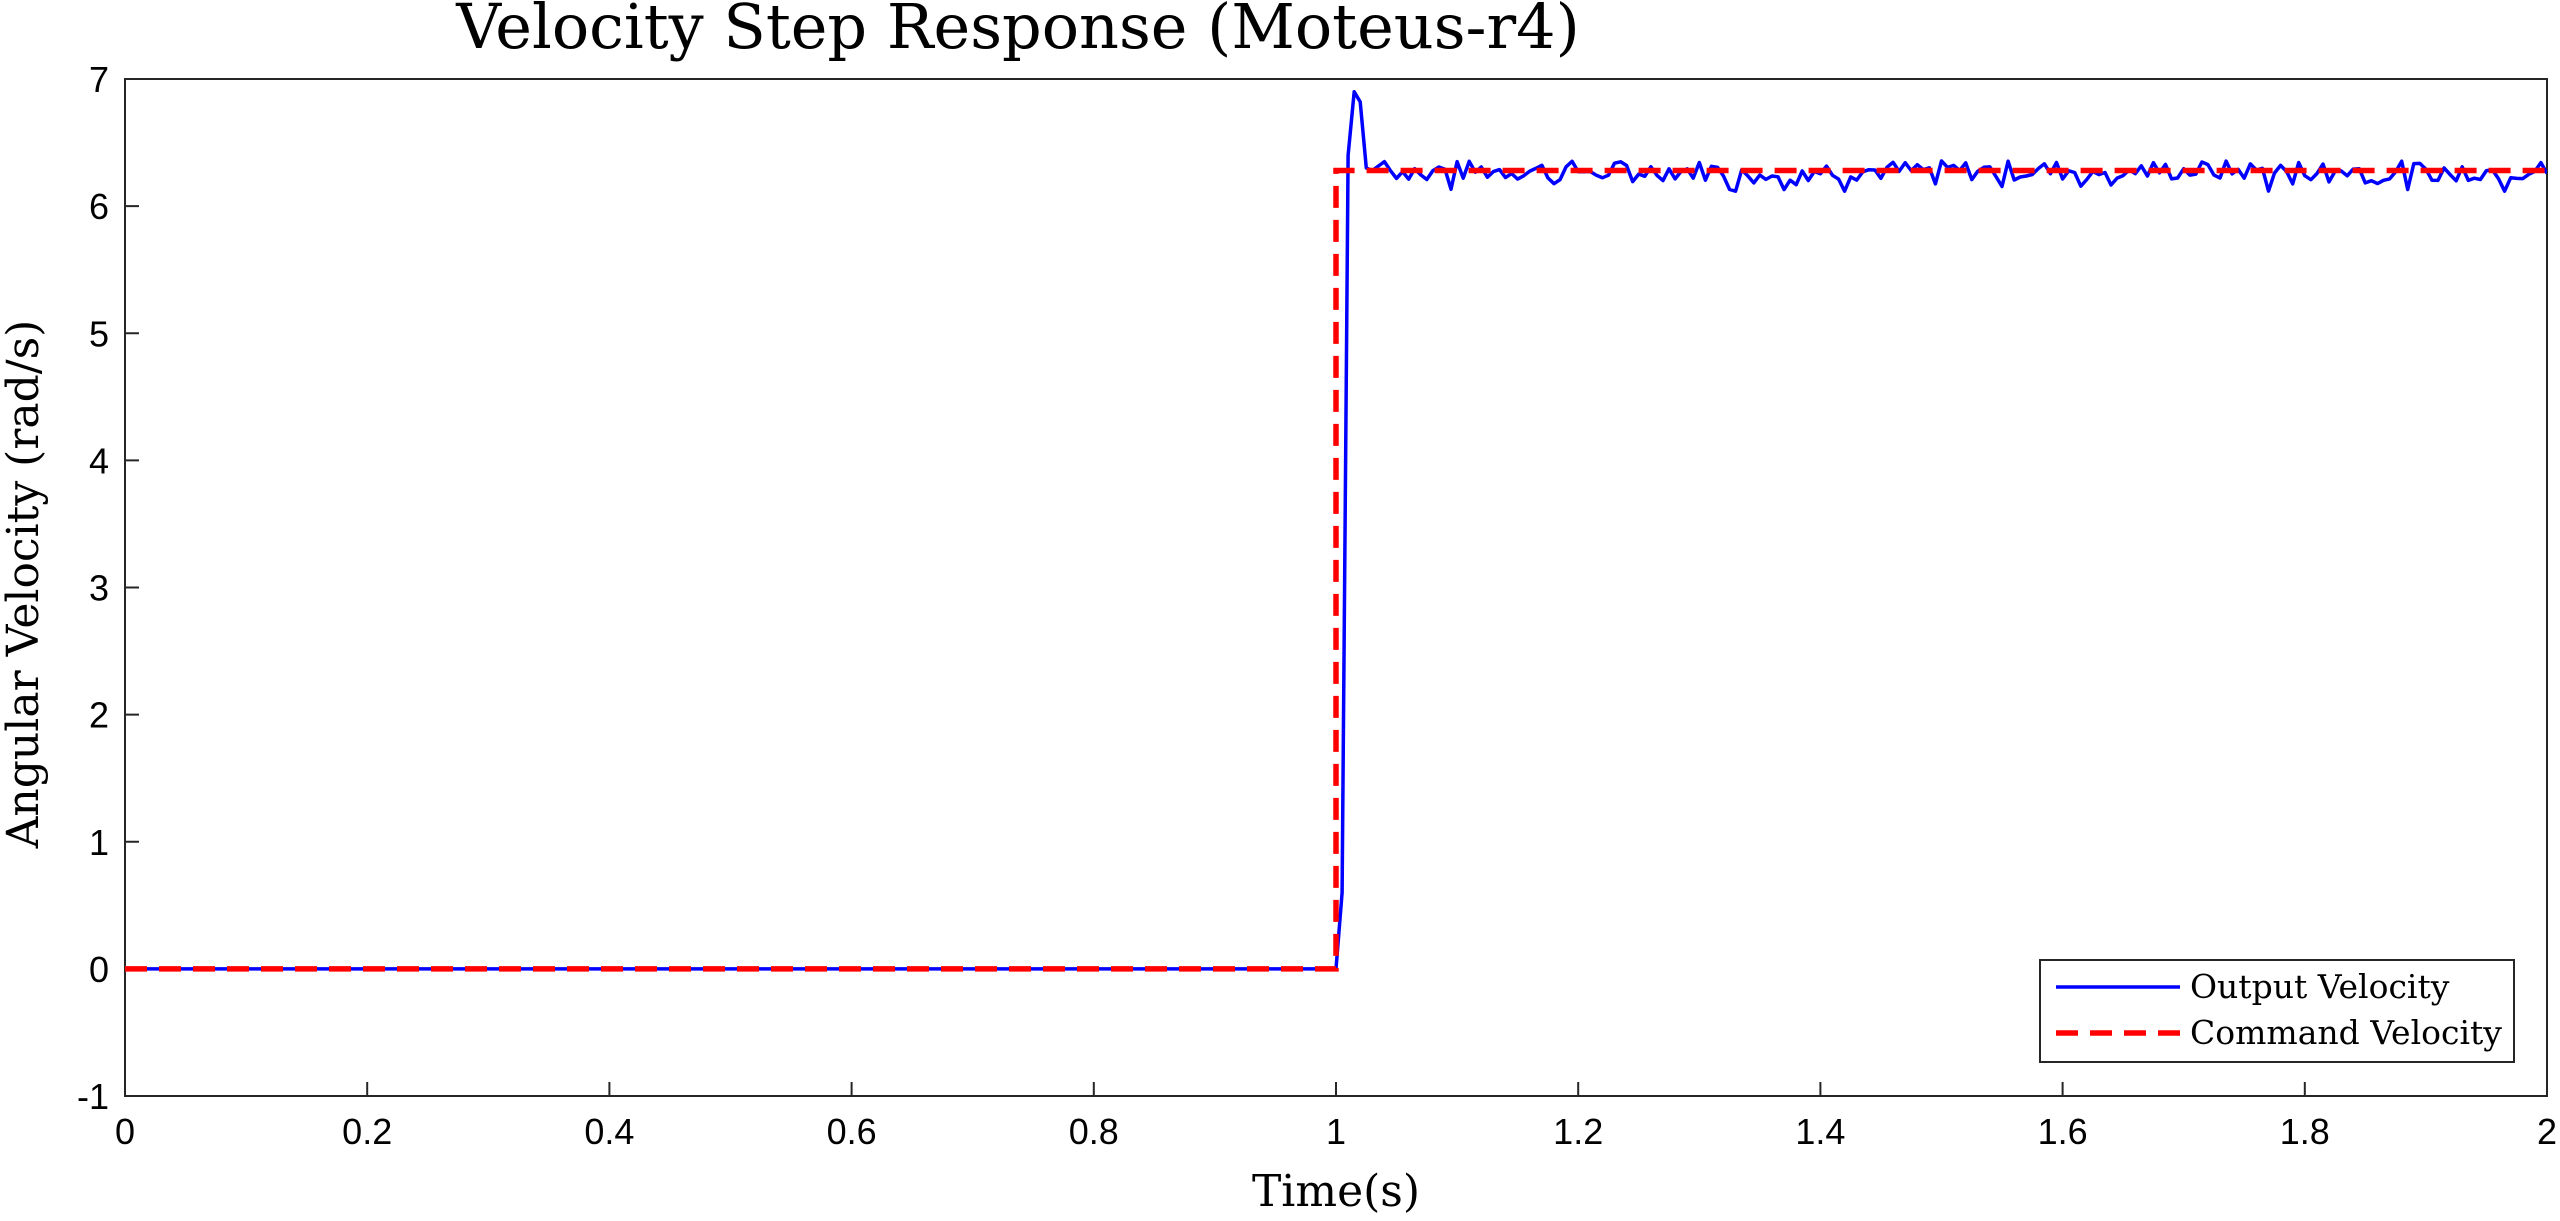 Image resolution: width=2560 pixels, height=1221 pixels. Describe the element at coordinates (99, 842) in the screenshot. I see `y-tick-label: 1` at that location.